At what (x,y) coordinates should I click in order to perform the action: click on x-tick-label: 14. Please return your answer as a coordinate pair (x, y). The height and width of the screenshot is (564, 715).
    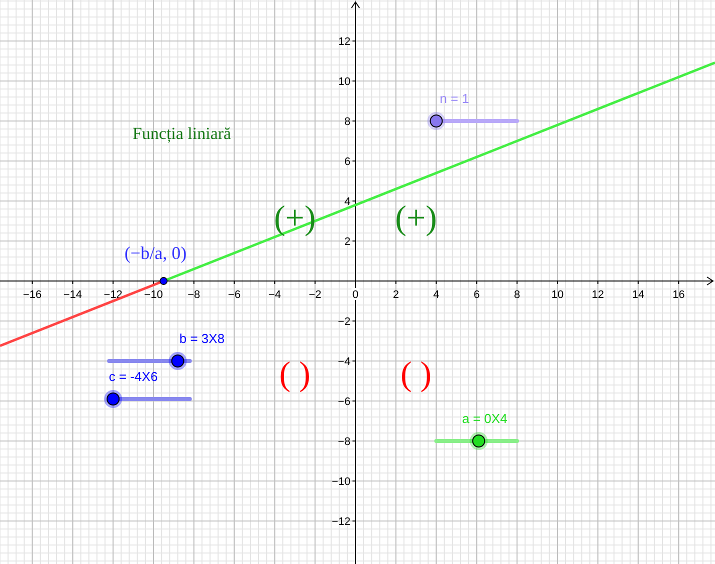
    Looking at the image, I should click on (638, 295).